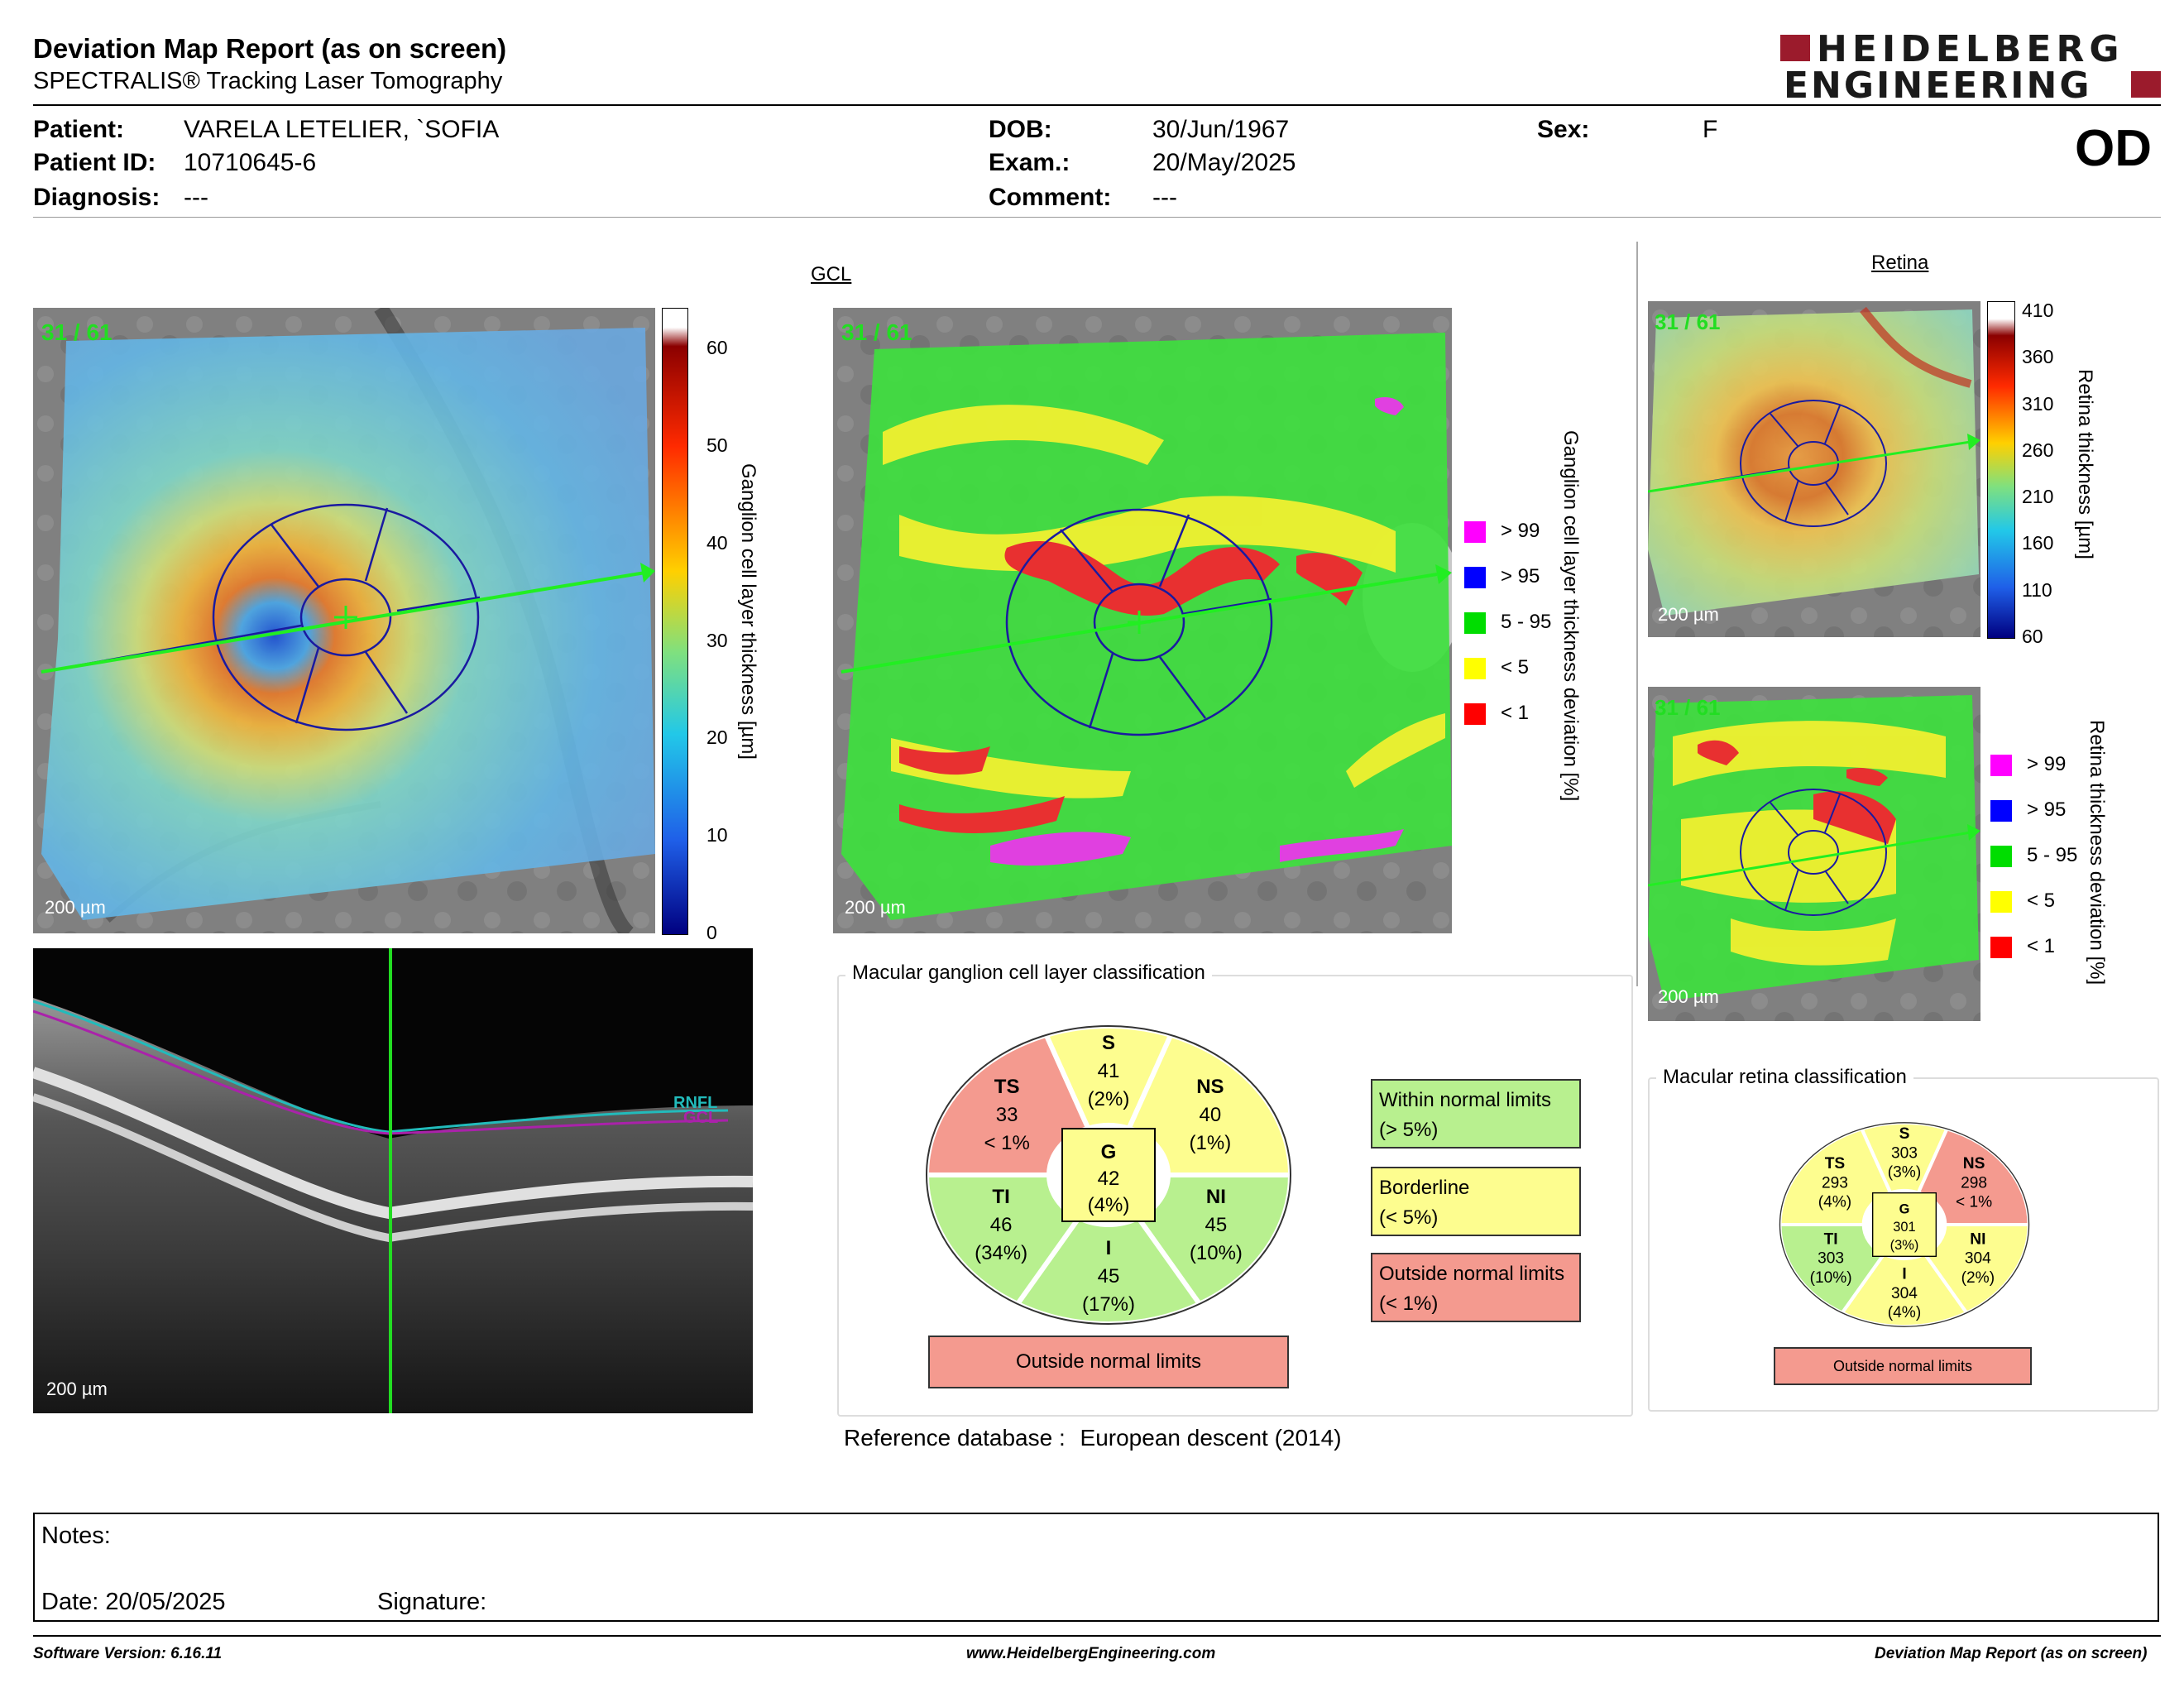  Describe the element at coordinates (875, 907) in the screenshot. I see `gcl-dev-scale-label: 200 µm` at that location.